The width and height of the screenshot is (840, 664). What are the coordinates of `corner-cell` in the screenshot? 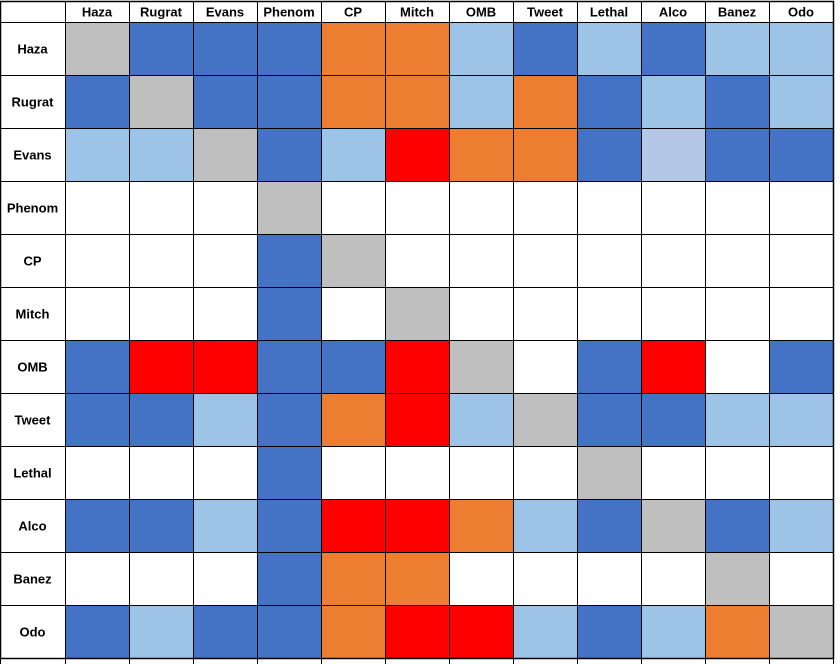 It's located at (32, 11).